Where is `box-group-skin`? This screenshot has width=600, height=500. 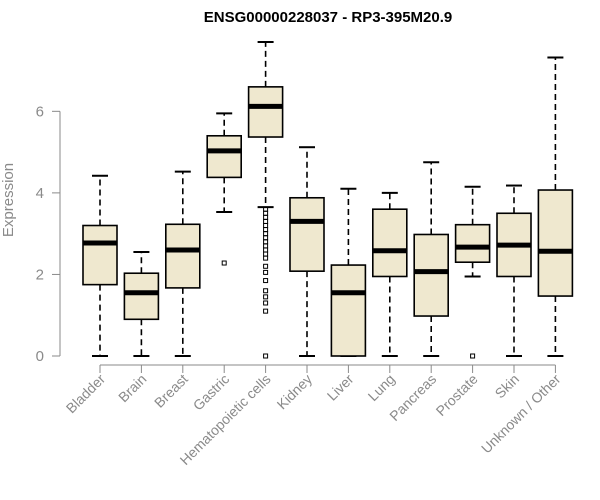
box-group-skin is located at coordinates (514, 270).